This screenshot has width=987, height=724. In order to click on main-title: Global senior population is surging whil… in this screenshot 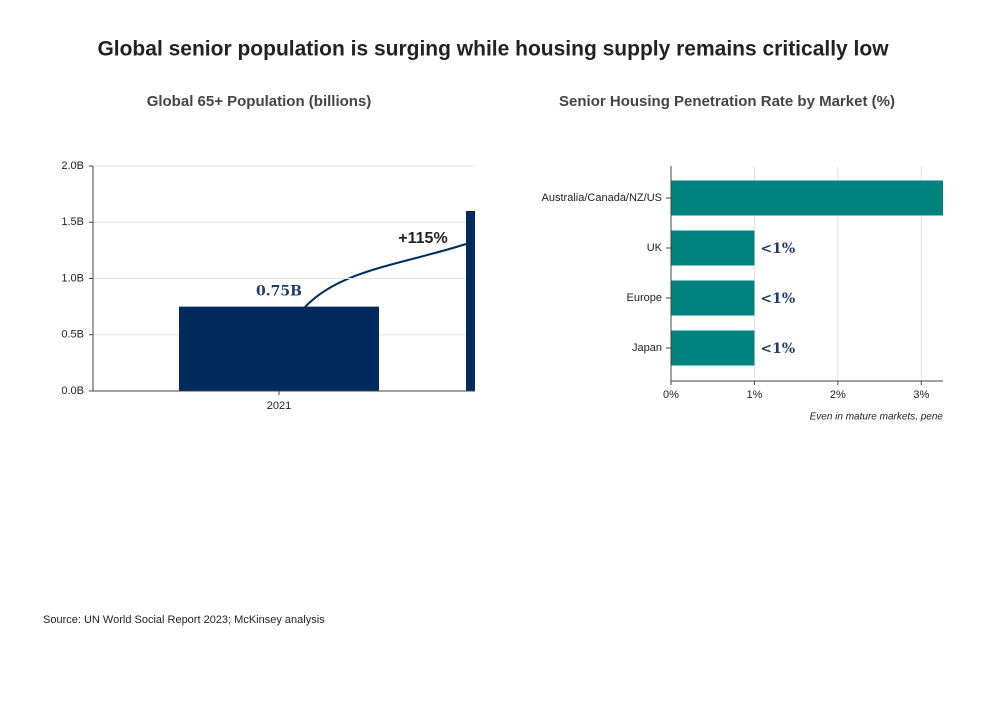, I will do `click(493, 49)`.